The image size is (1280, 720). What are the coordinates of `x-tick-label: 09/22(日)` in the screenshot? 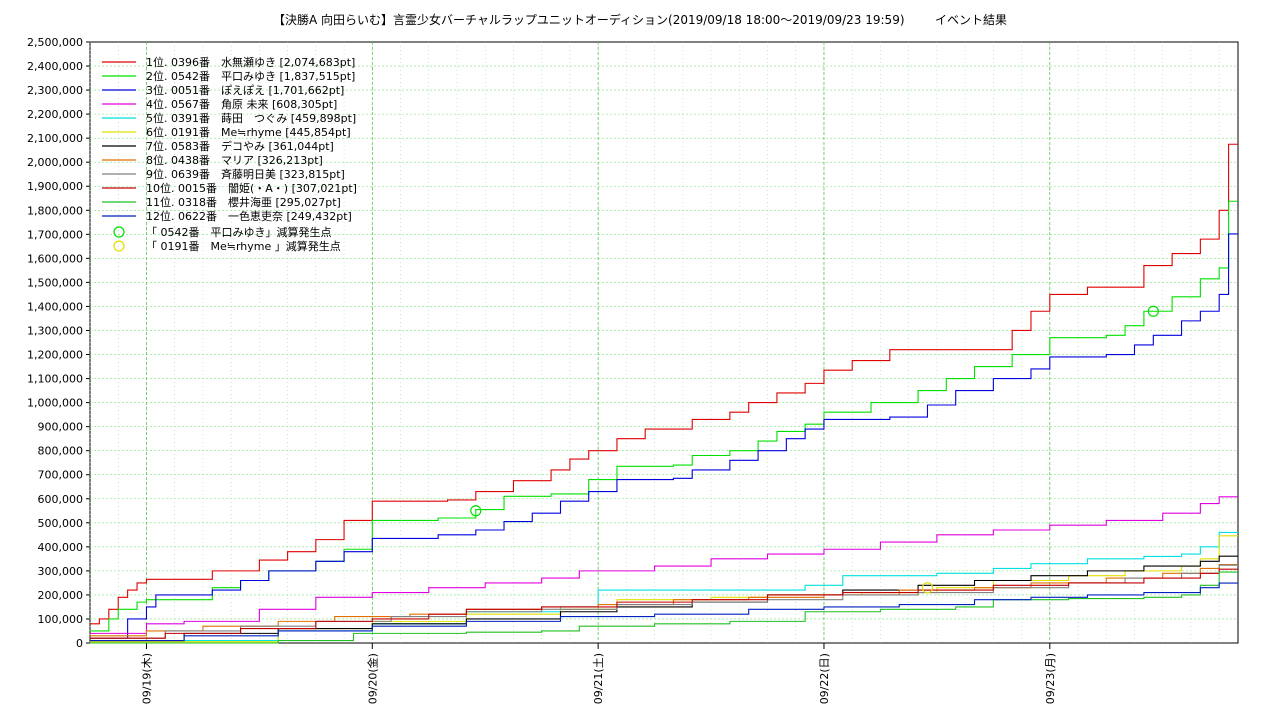 It's located at (824, 678).